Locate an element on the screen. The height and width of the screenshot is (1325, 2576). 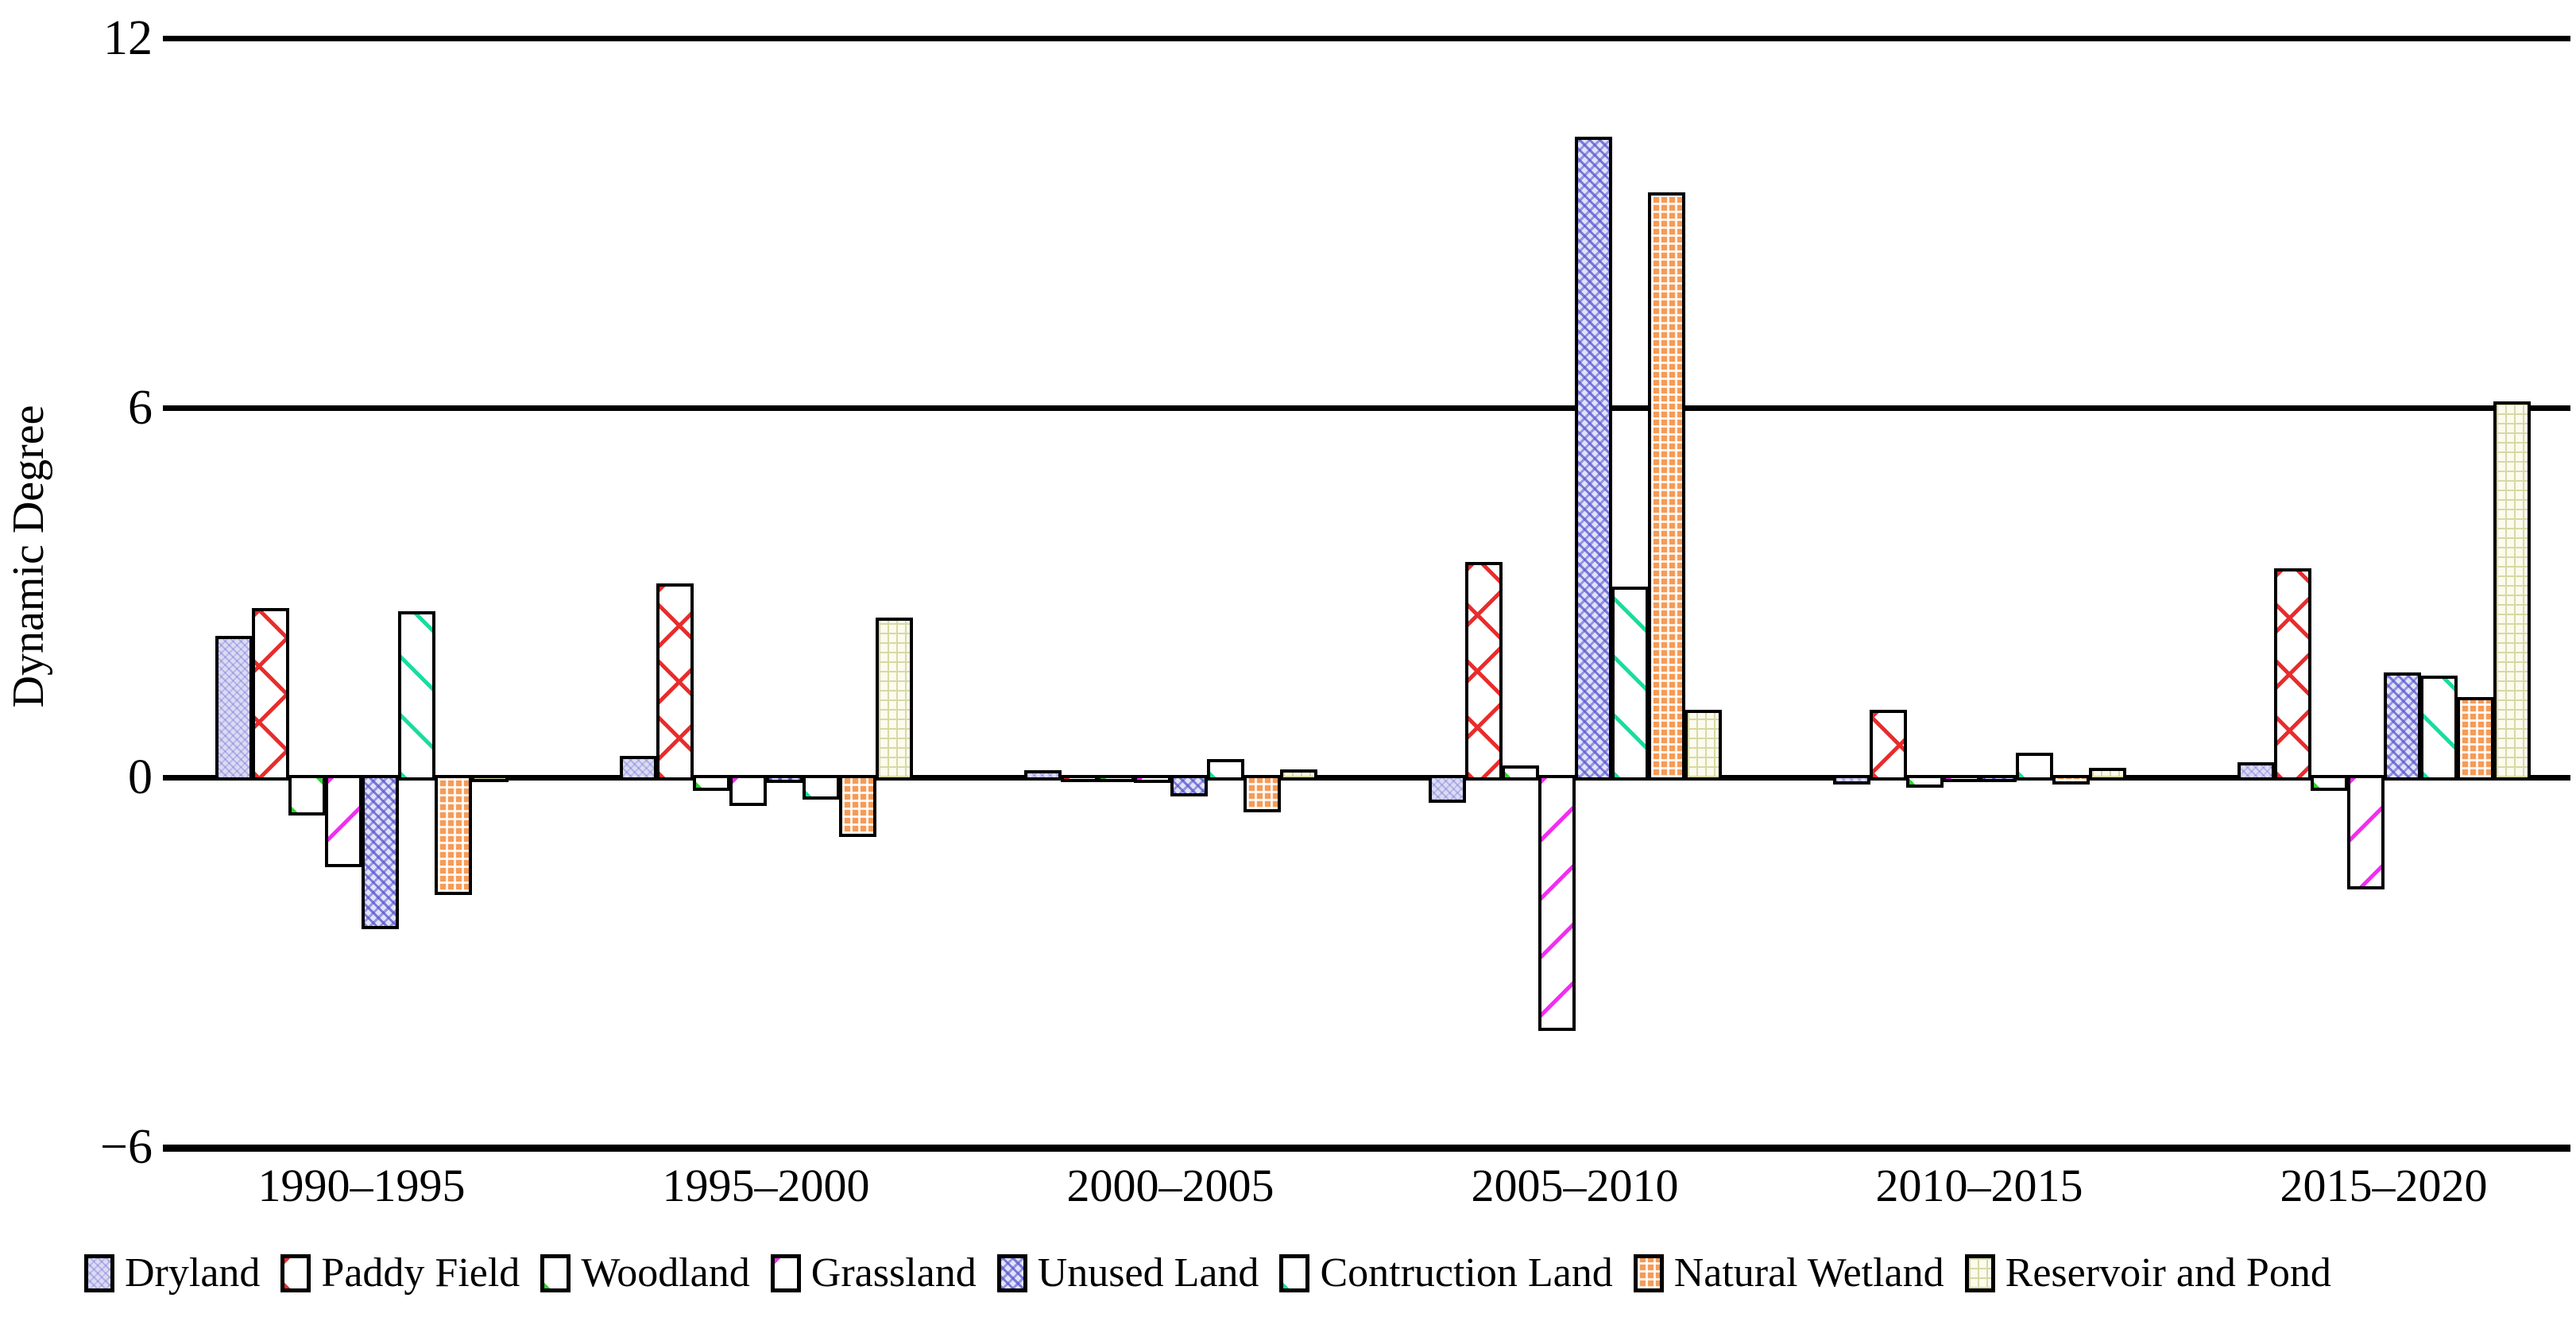
legend-item-woodland: Woodland is located at coordinates (645, 1273).